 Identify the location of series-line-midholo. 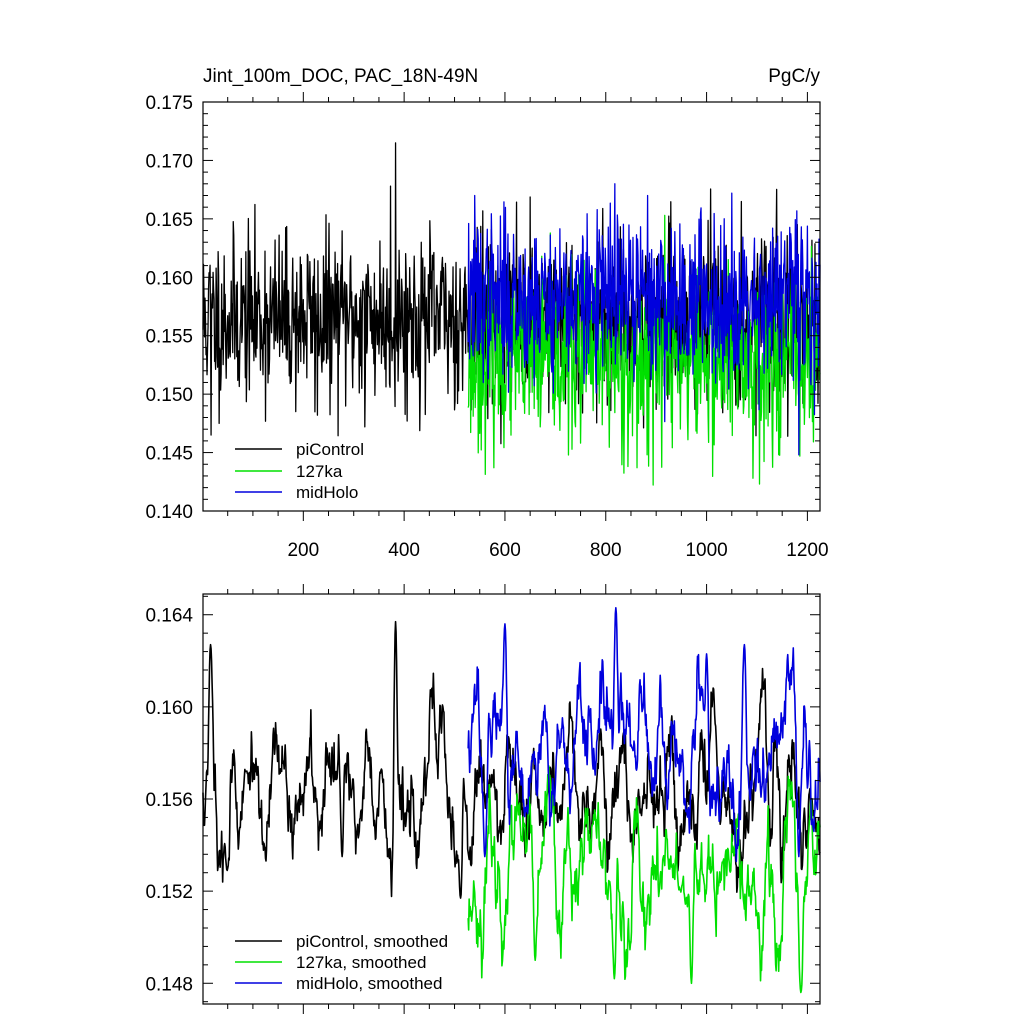
(644, 319).